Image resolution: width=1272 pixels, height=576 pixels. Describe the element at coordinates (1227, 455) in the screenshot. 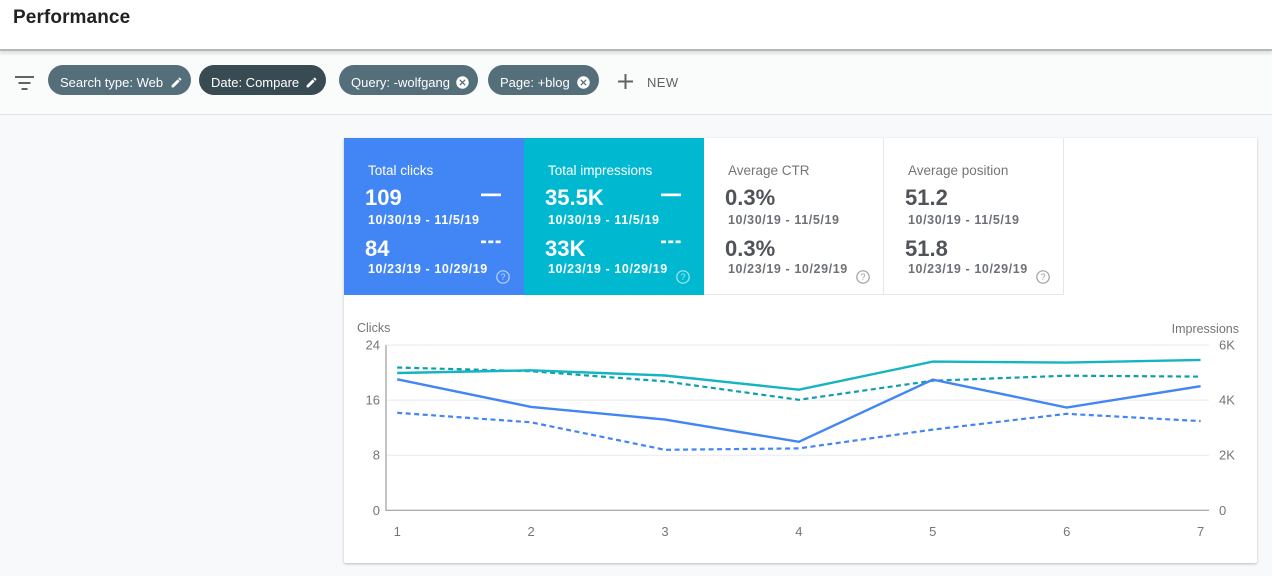

I see `svg-text: 2K` at that location.